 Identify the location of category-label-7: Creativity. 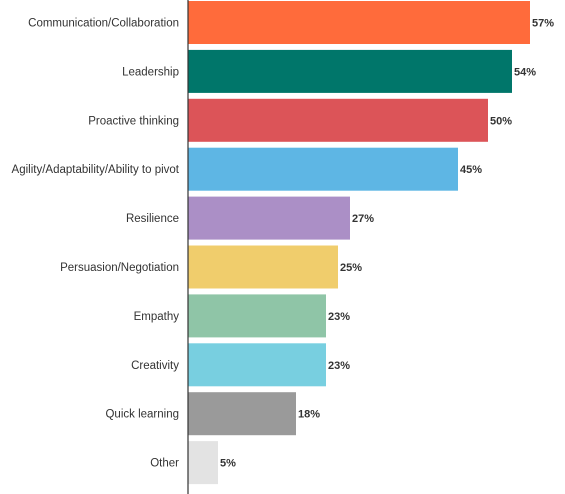
(155, 366).